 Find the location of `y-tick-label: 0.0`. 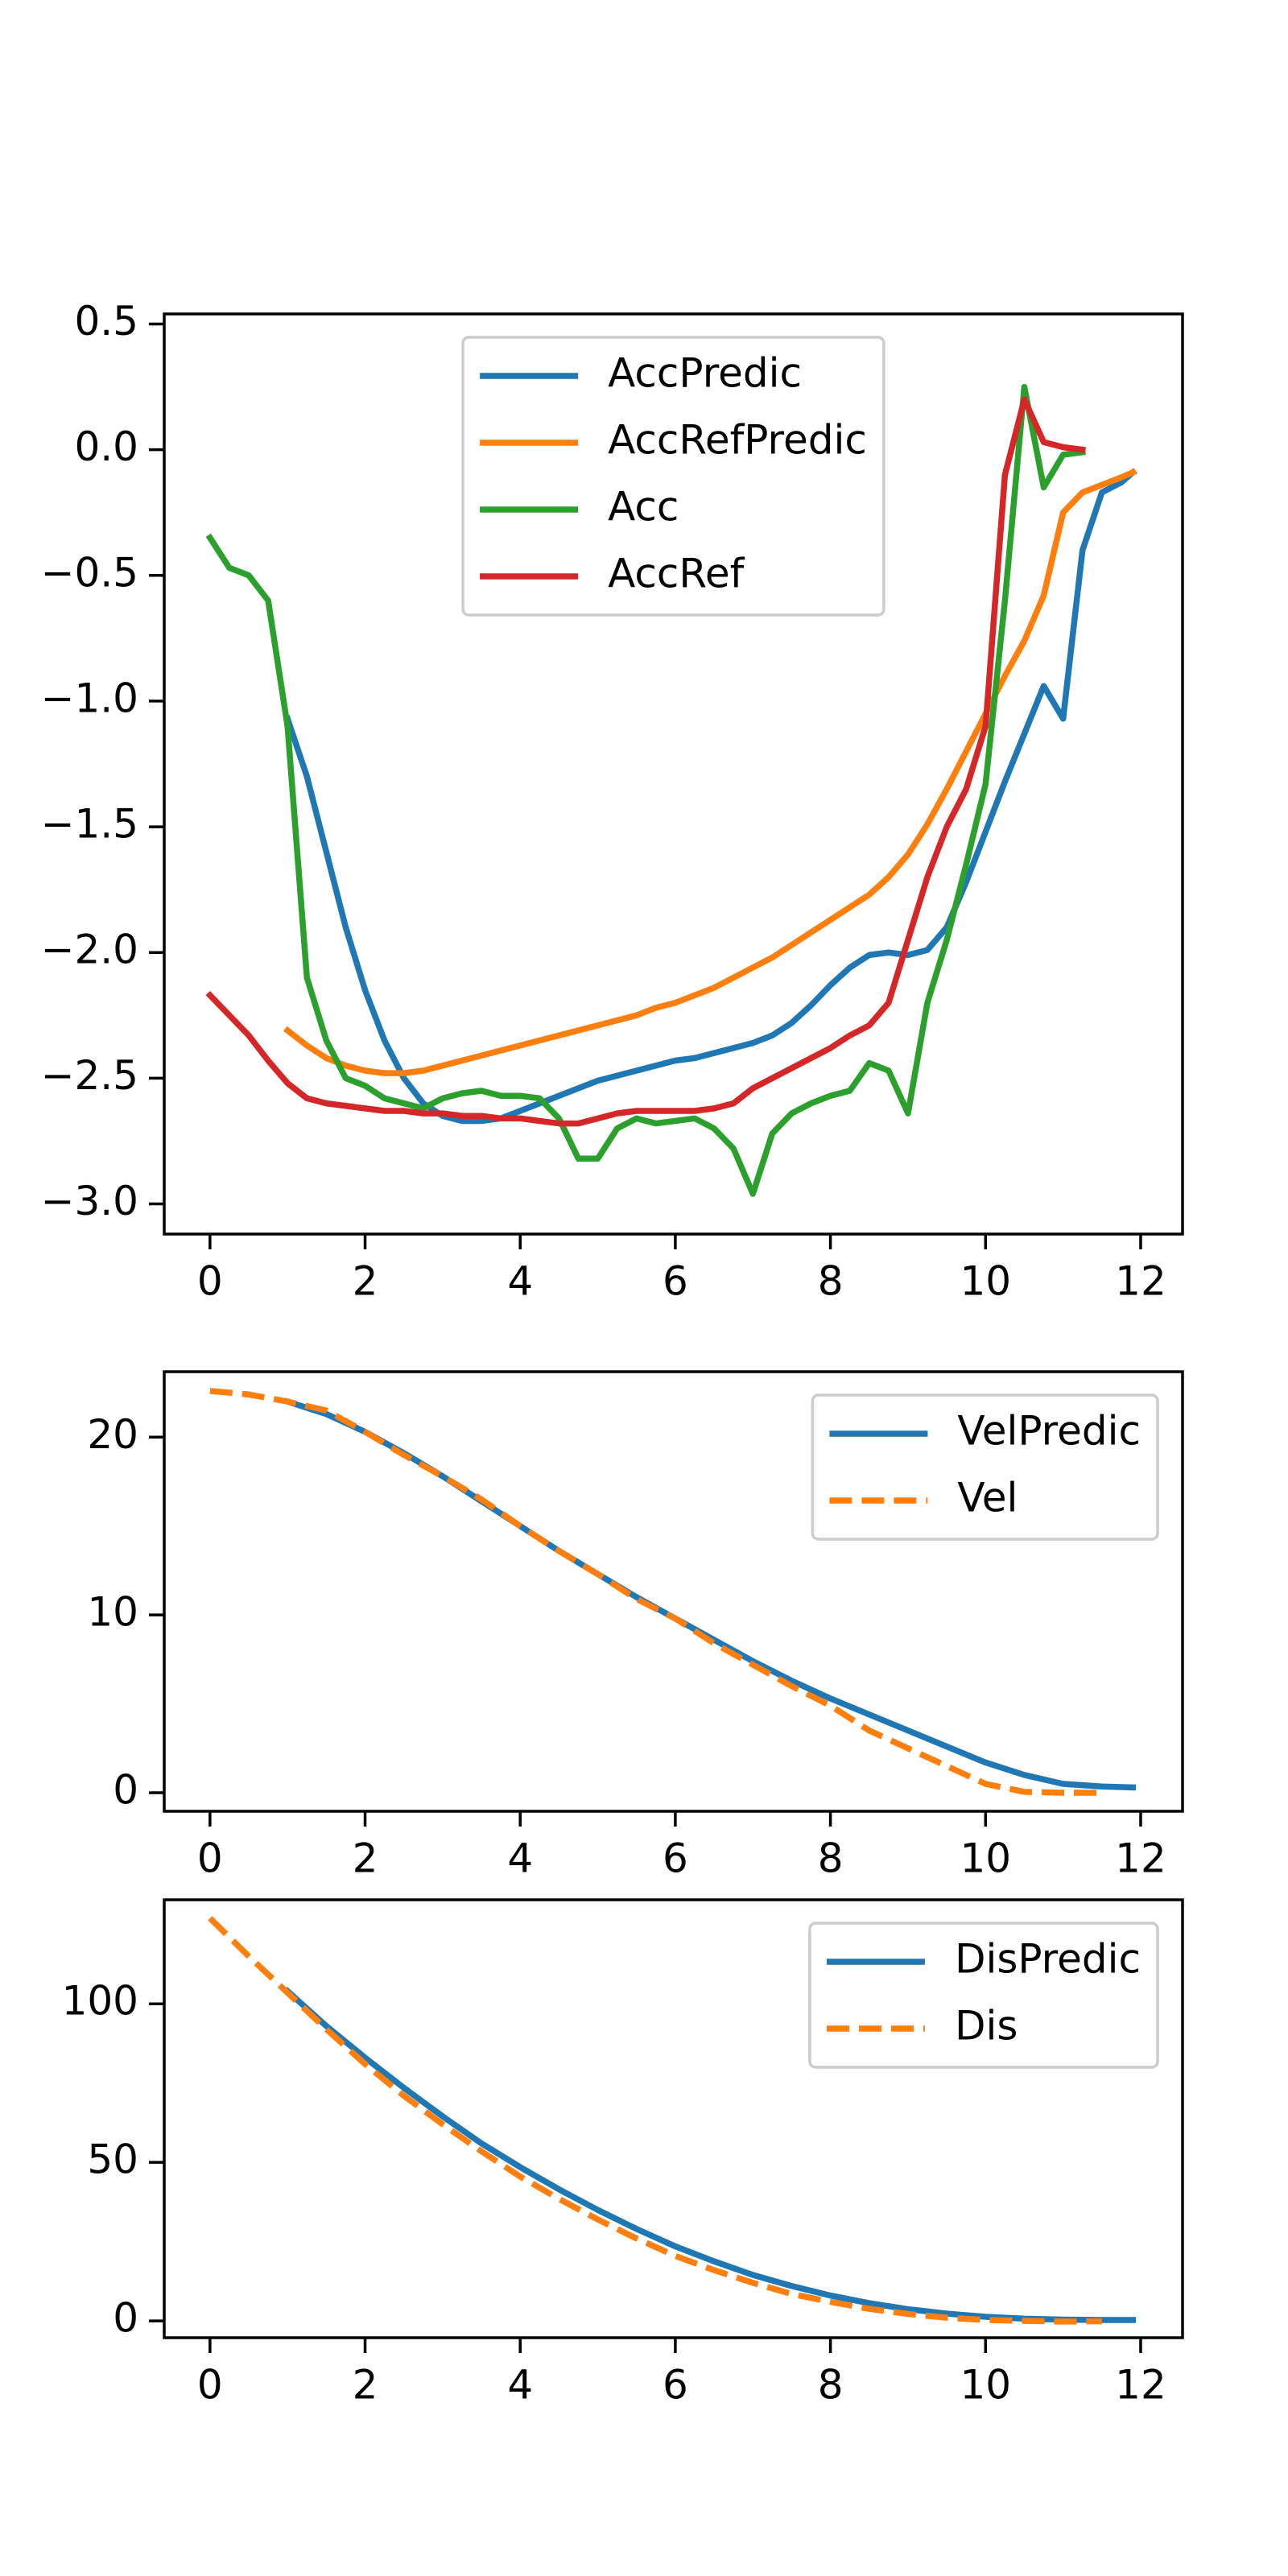

y-tick-label: 0.0 is located at coordinates (106, 446).